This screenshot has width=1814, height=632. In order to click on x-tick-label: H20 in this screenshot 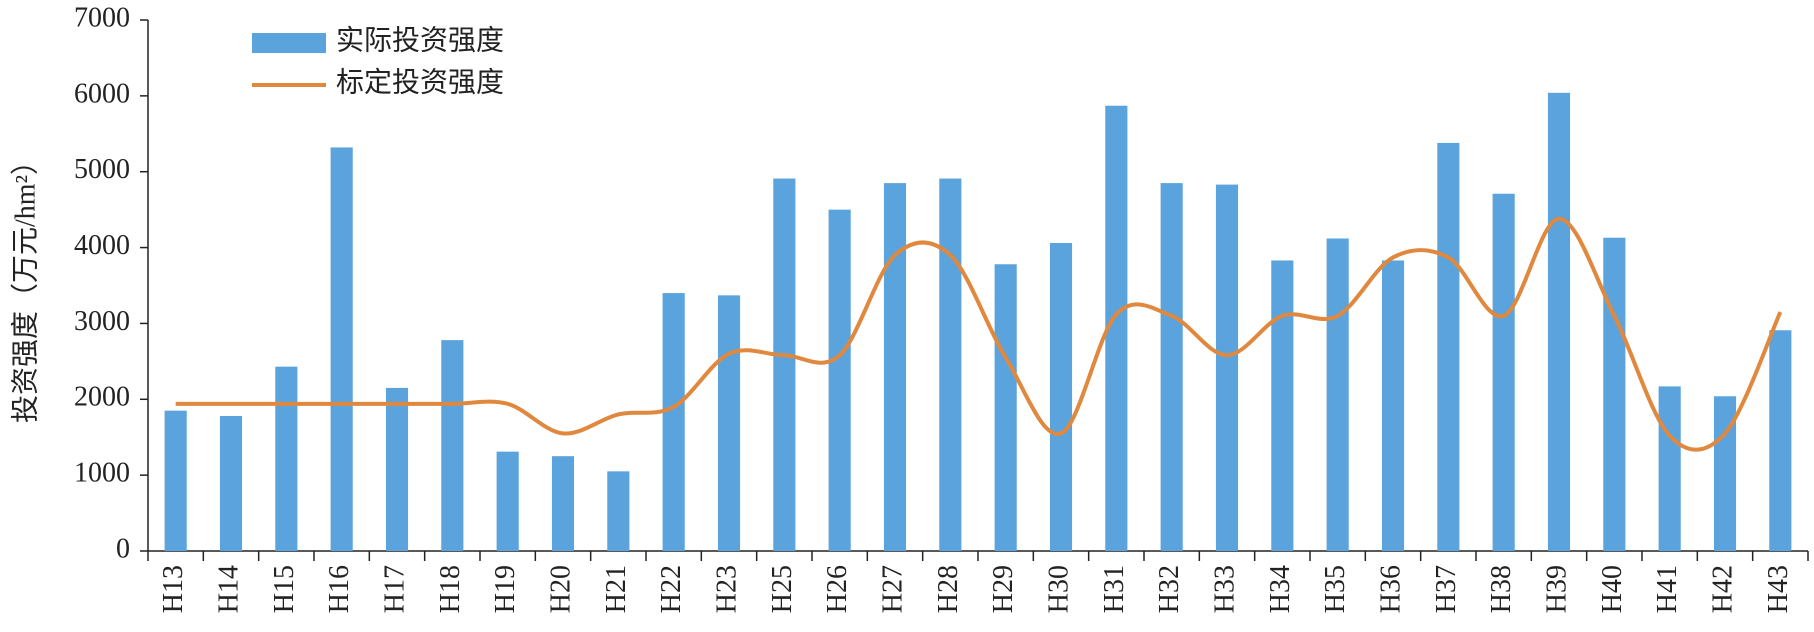, I will do `click(560, 589)`.